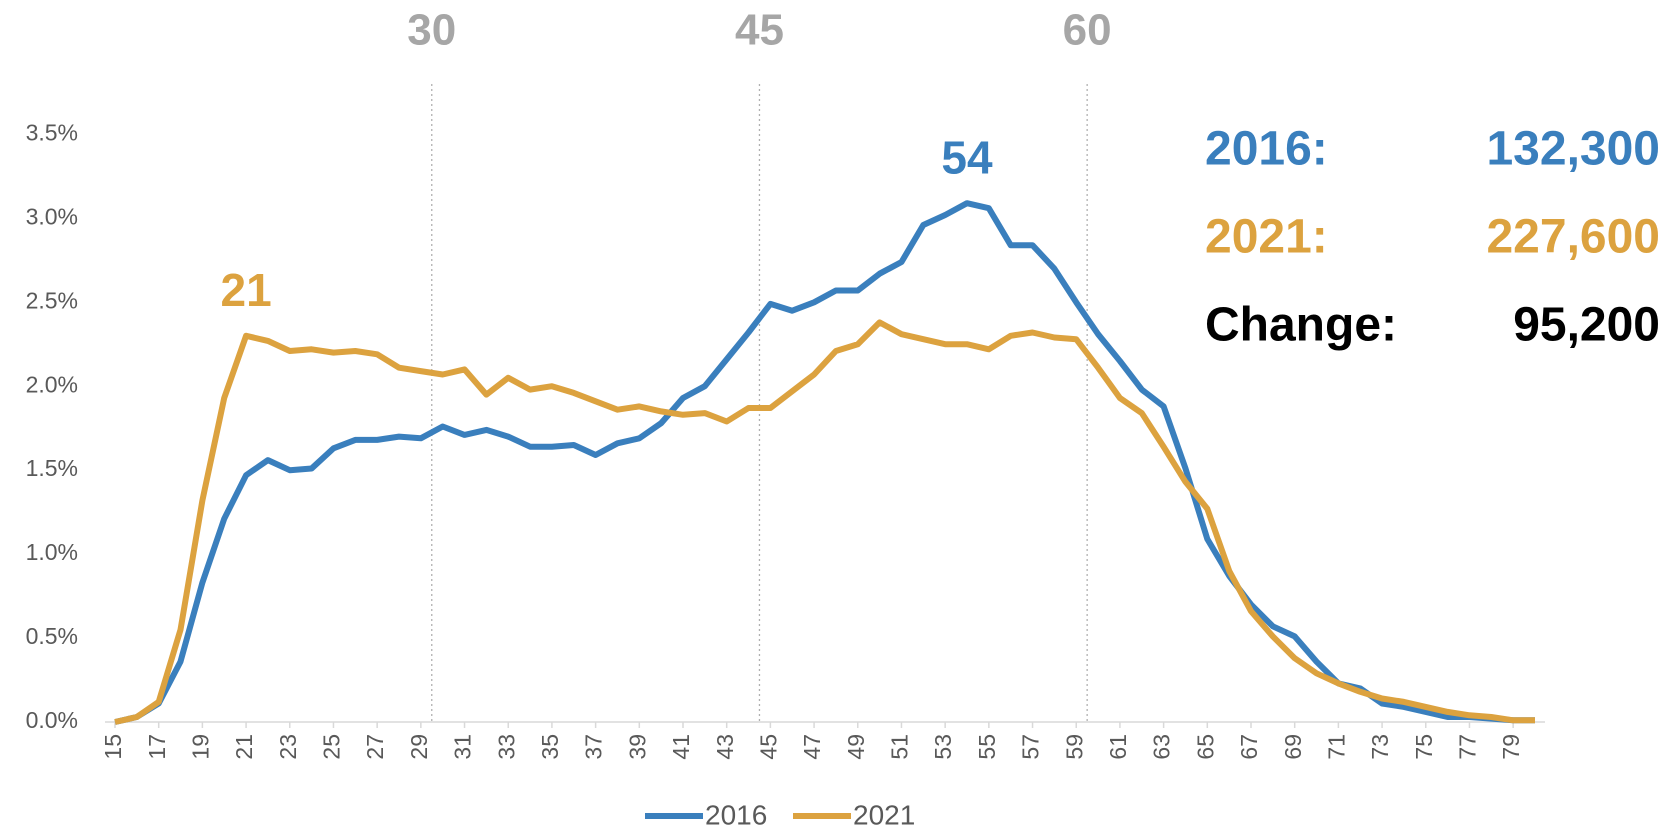 The image size is (1668, 840). I want to click on x-tick-label: 23, so click(288, 747).